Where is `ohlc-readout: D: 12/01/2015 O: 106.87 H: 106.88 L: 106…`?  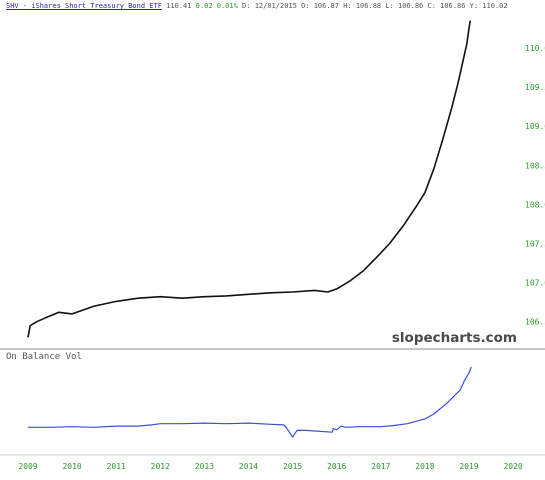
ohlc-readout: D: 12/01/2015 O: 106.87 H: 106.88 L: 106… is located at coordinates (375, 6).